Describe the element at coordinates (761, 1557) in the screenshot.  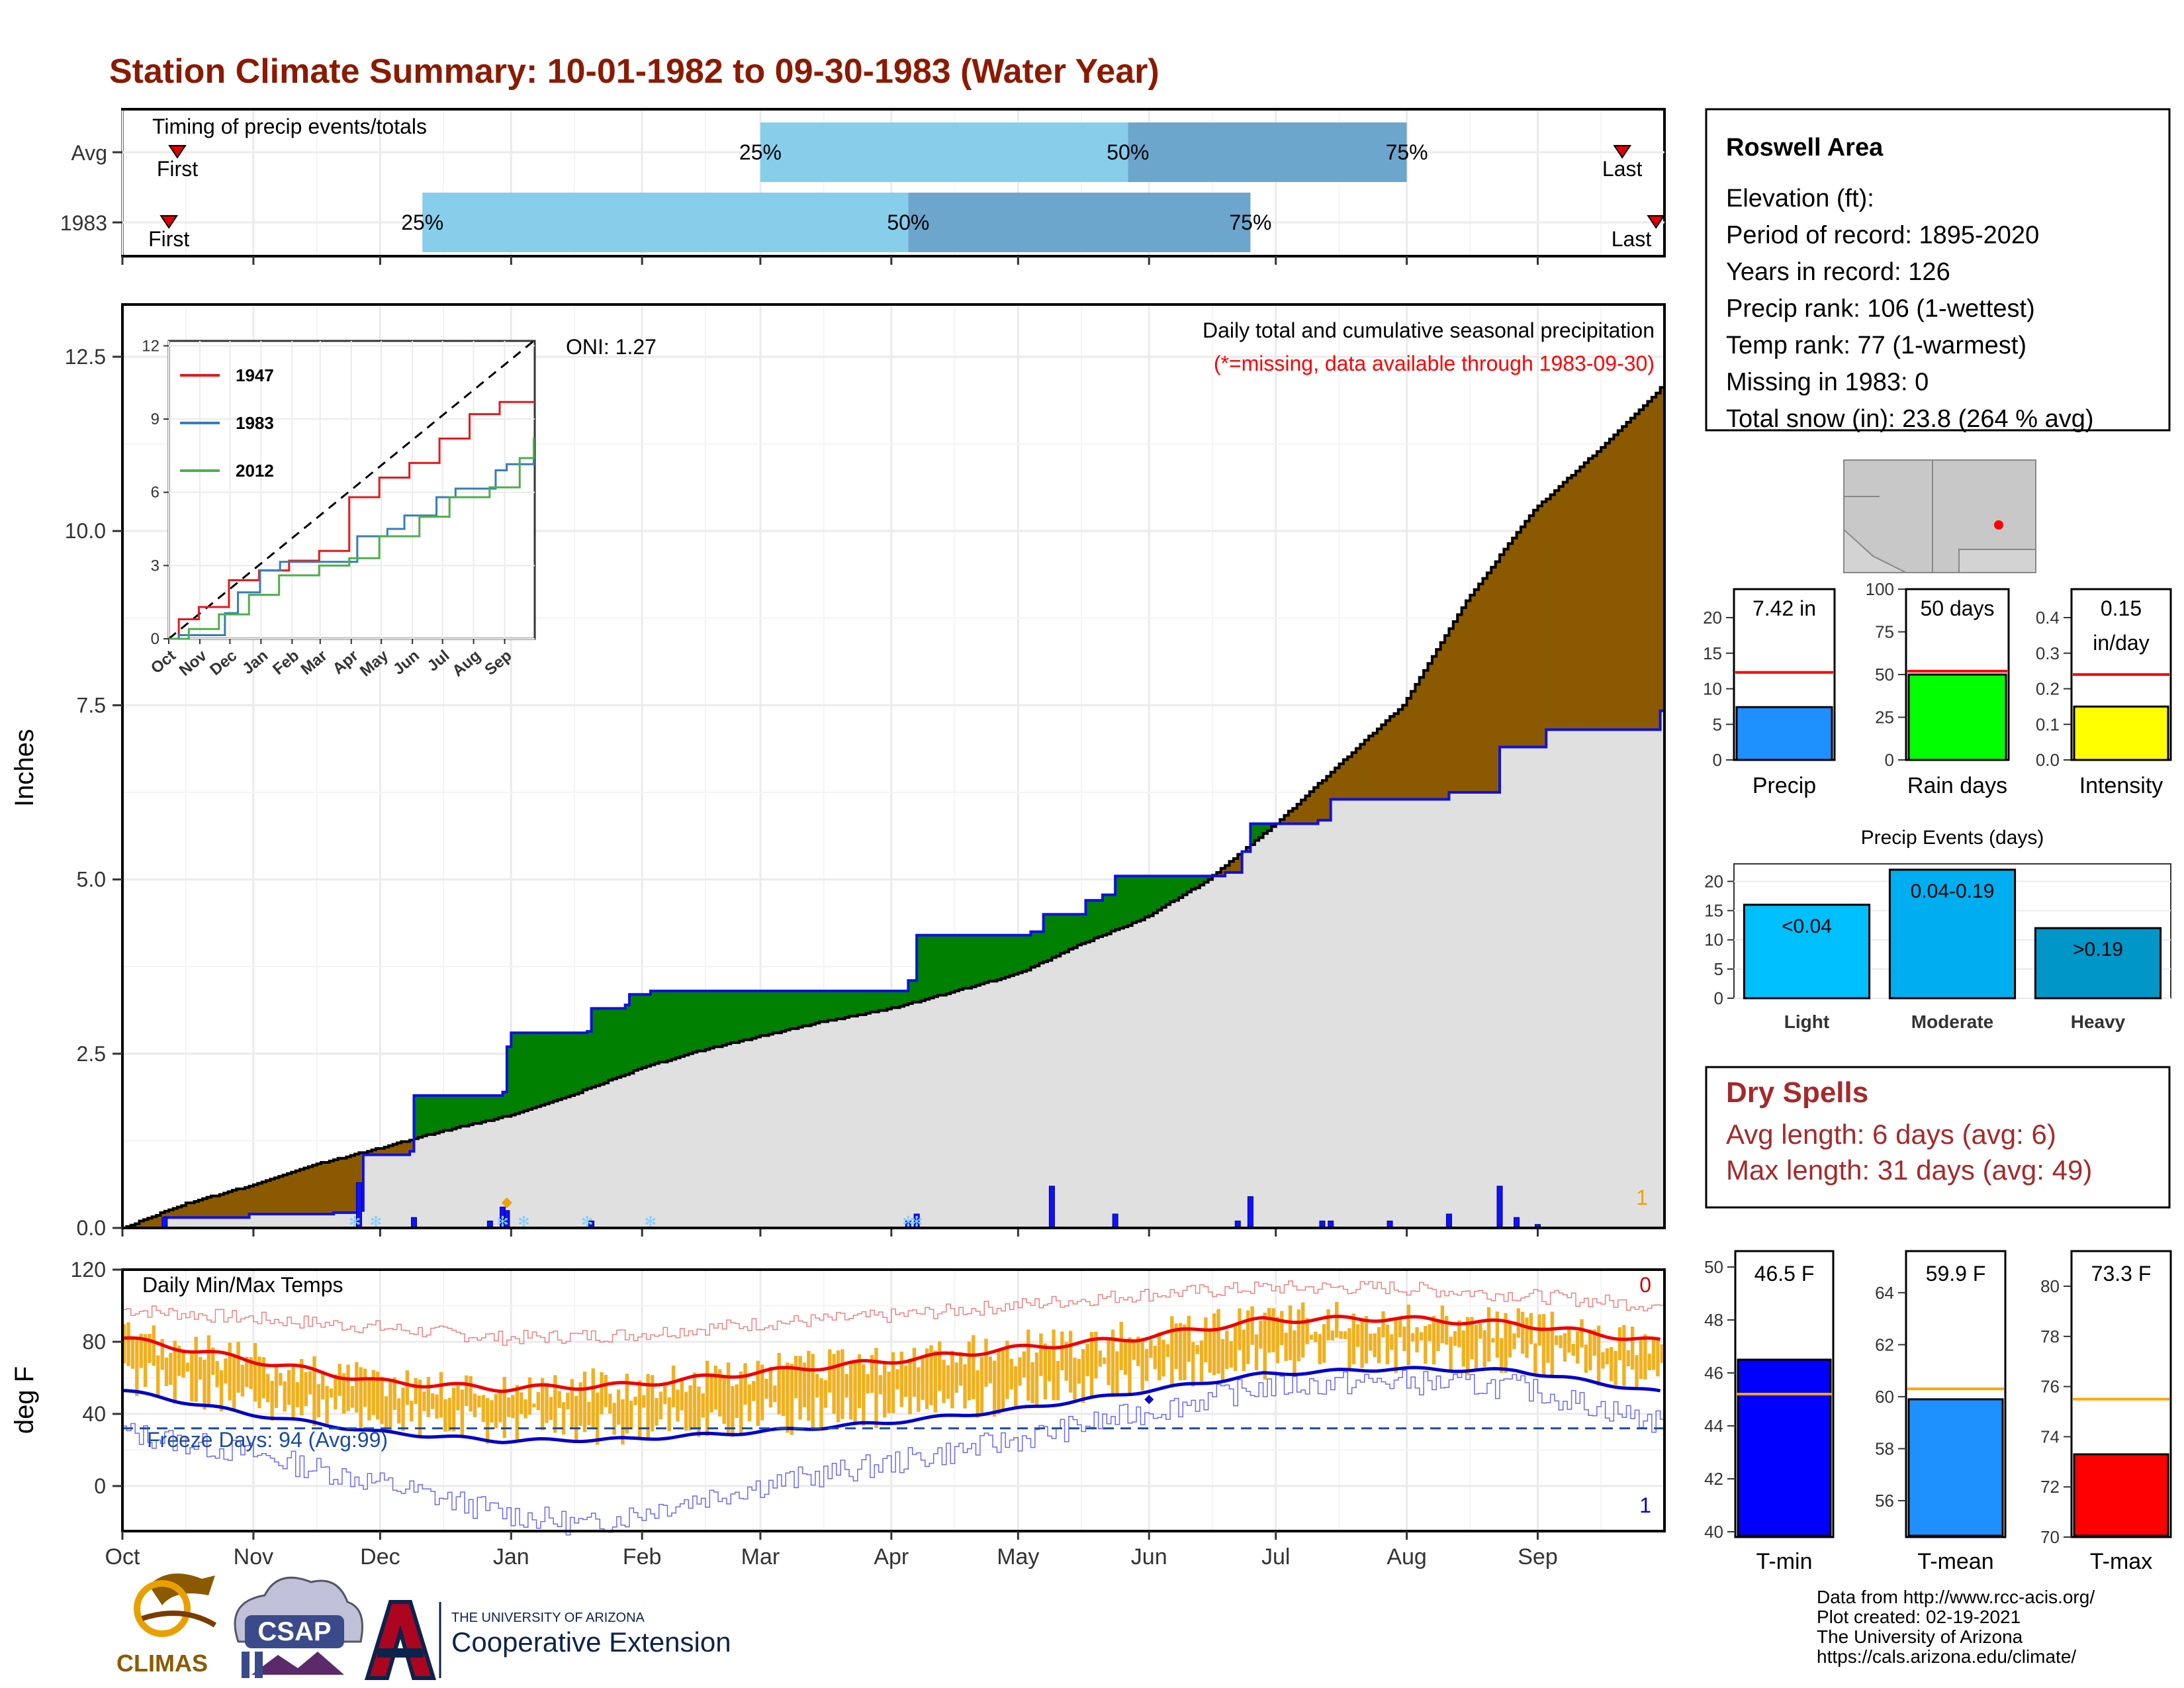
I see `month-tick-label: Mar` at that location.